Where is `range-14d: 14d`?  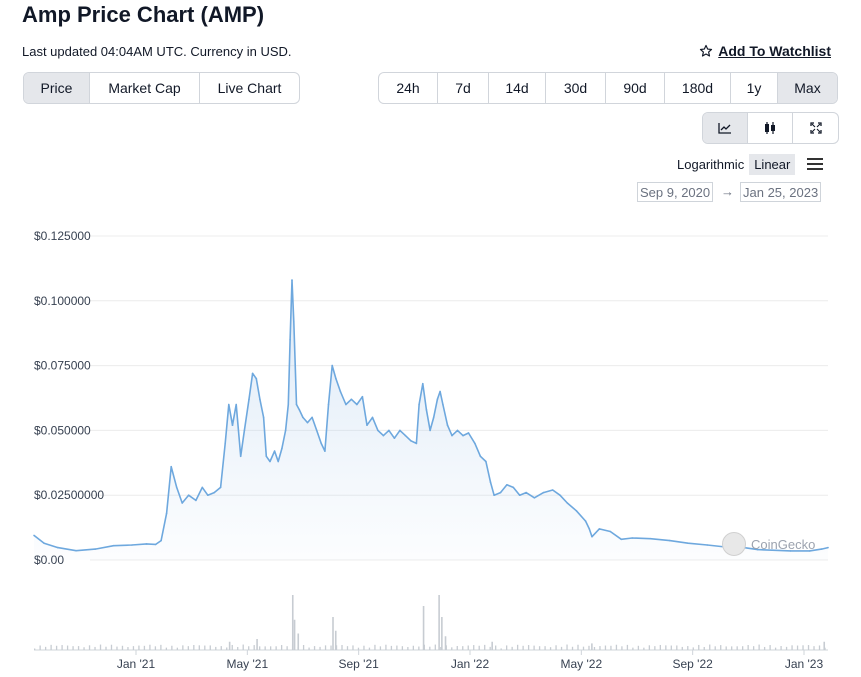
range-14d: 14d is located at coordinates (517, 88).